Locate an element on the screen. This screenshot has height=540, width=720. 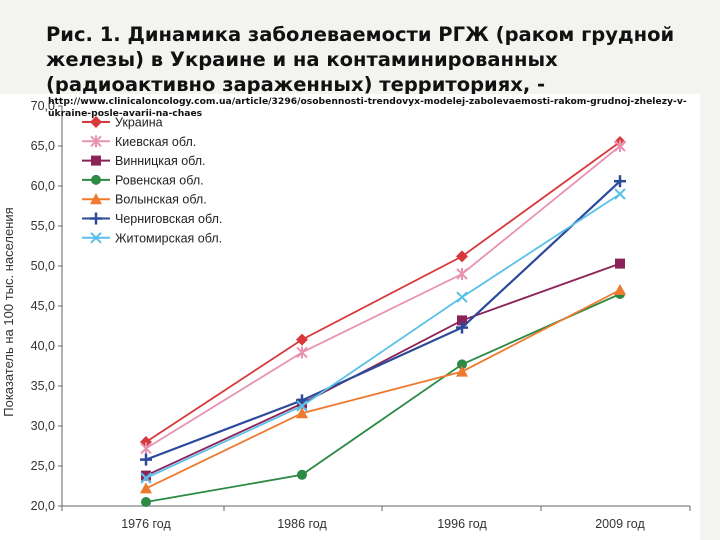
legend-item: Волынская обл. is located at coordinates (144, 200).